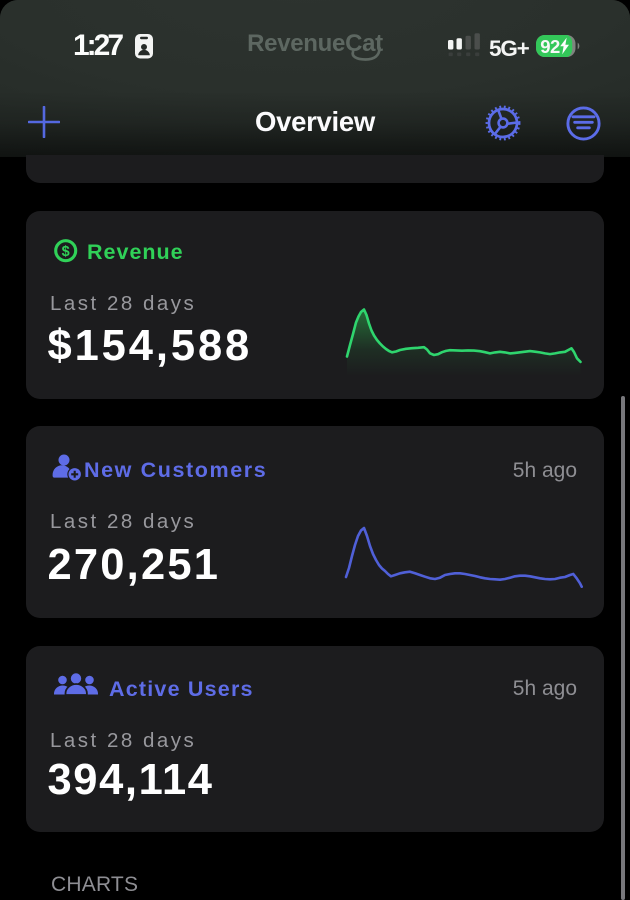 This screenshot has width=630, height=900. I want to click on svg-text: 92, so click(550, 46).